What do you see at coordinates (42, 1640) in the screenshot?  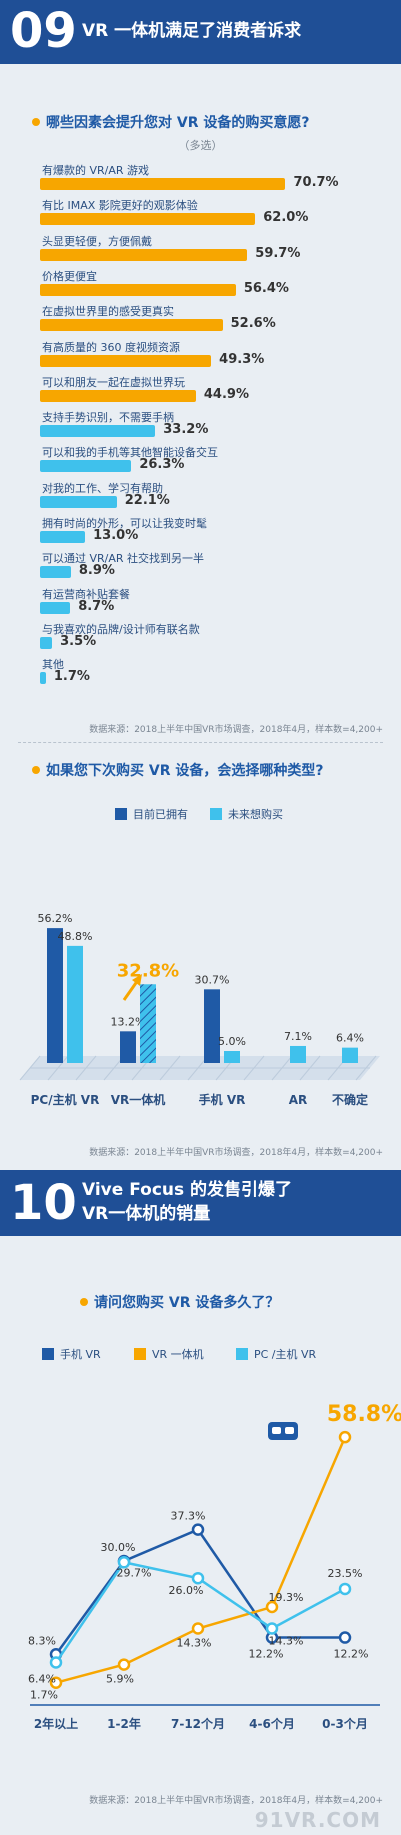 I see `point-value-label: 8.3%` at bounding box center [42, 1640].